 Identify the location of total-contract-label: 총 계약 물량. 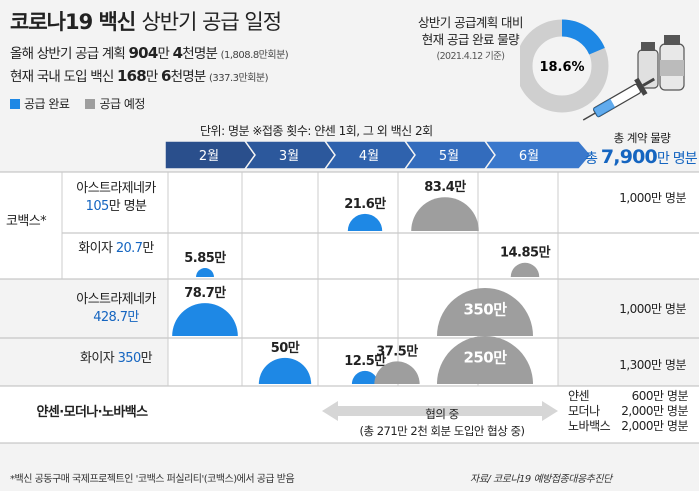
(642, 138).